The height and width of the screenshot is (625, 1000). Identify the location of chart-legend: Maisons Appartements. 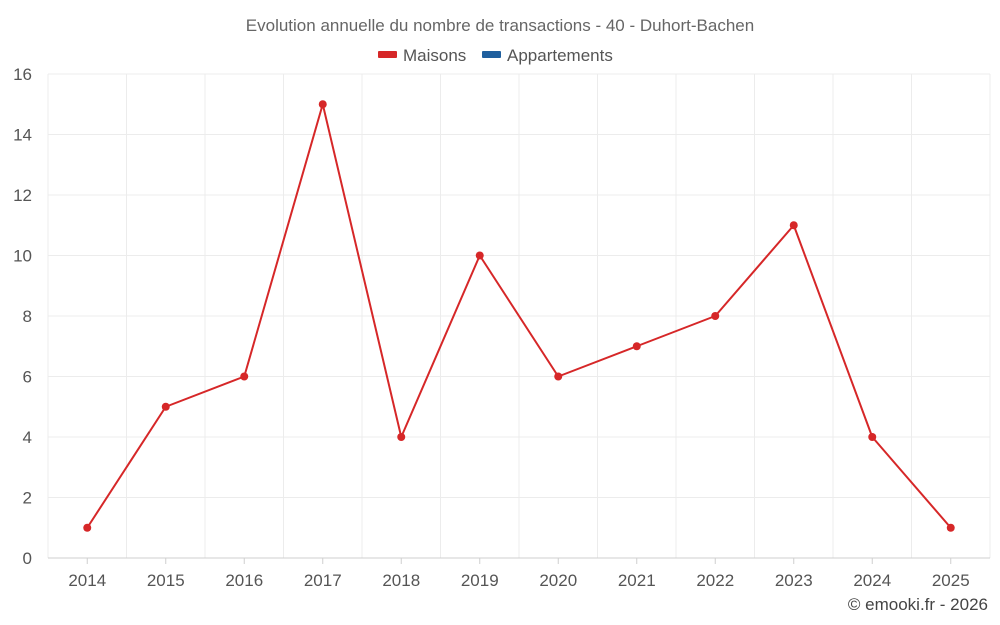
(495, 55).